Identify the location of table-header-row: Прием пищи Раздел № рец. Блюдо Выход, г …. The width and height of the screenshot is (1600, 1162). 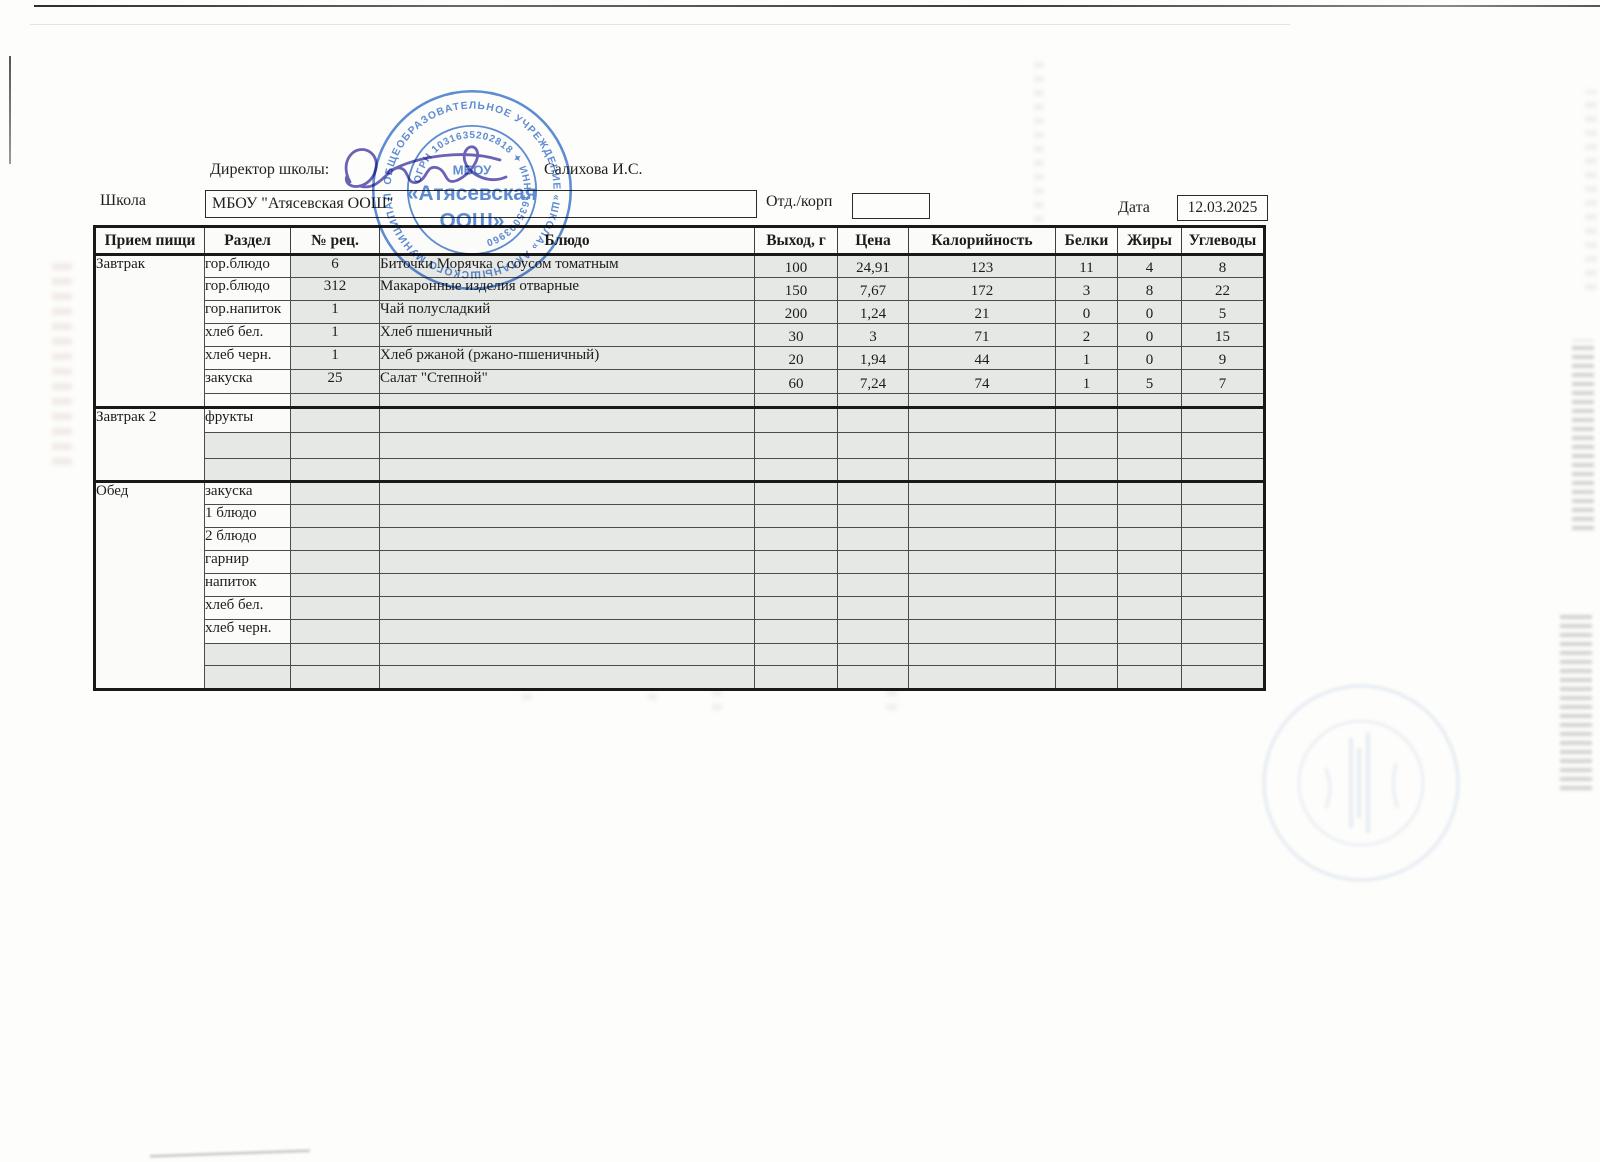
(679, 241).